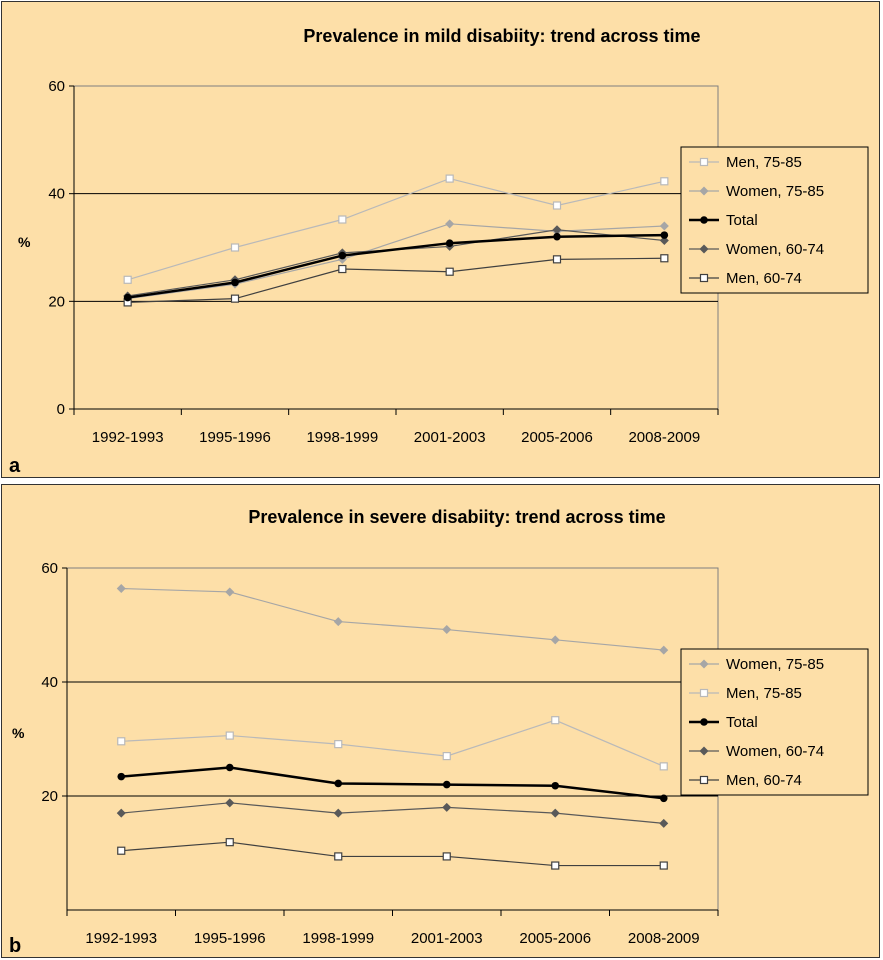  What do you see at coordinates (764, 693) in the screenshot?
I see `chart-b-legend-entry: Men, 75-85` at bounding box center [764, 693].